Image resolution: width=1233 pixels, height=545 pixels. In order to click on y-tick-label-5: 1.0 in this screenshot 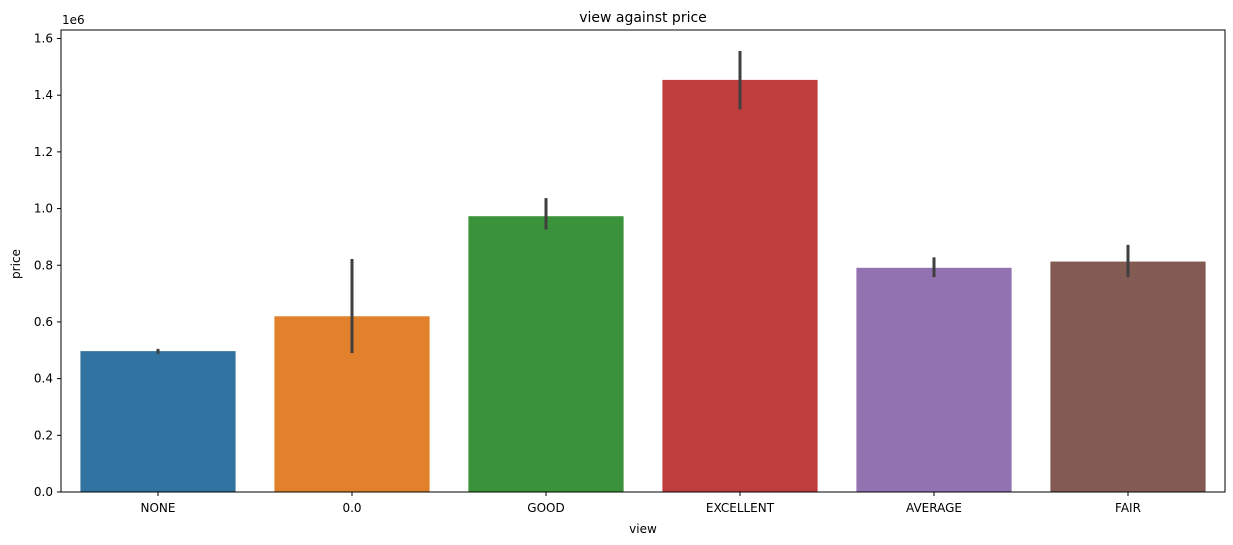, I will do `click(43, 209)`.